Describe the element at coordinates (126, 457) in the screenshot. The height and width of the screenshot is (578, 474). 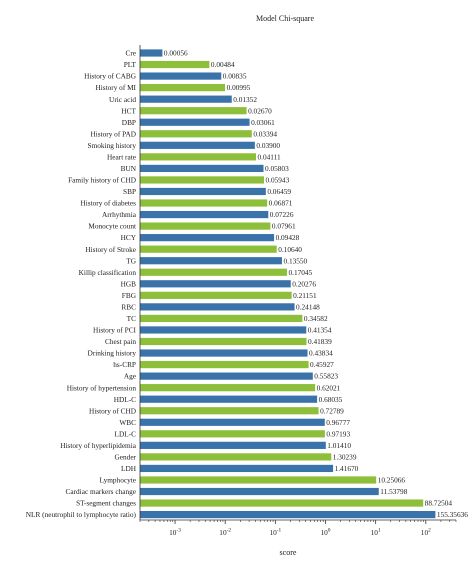
I see `category-label-35: Gender` at that location.